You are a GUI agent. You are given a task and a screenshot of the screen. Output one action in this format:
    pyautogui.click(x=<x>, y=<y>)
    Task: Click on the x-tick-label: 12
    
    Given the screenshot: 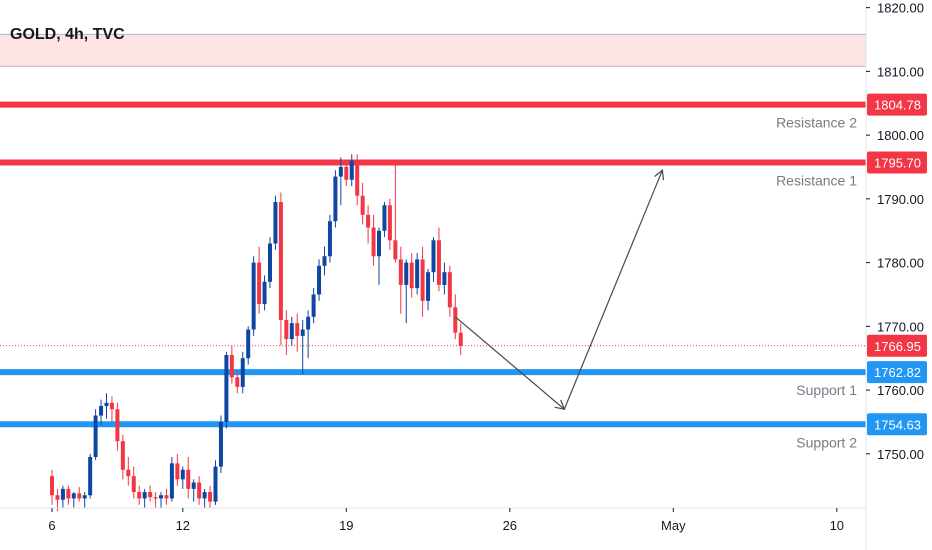 What is the action you would take?
    pyautogui.click(x=183, y=525)
    